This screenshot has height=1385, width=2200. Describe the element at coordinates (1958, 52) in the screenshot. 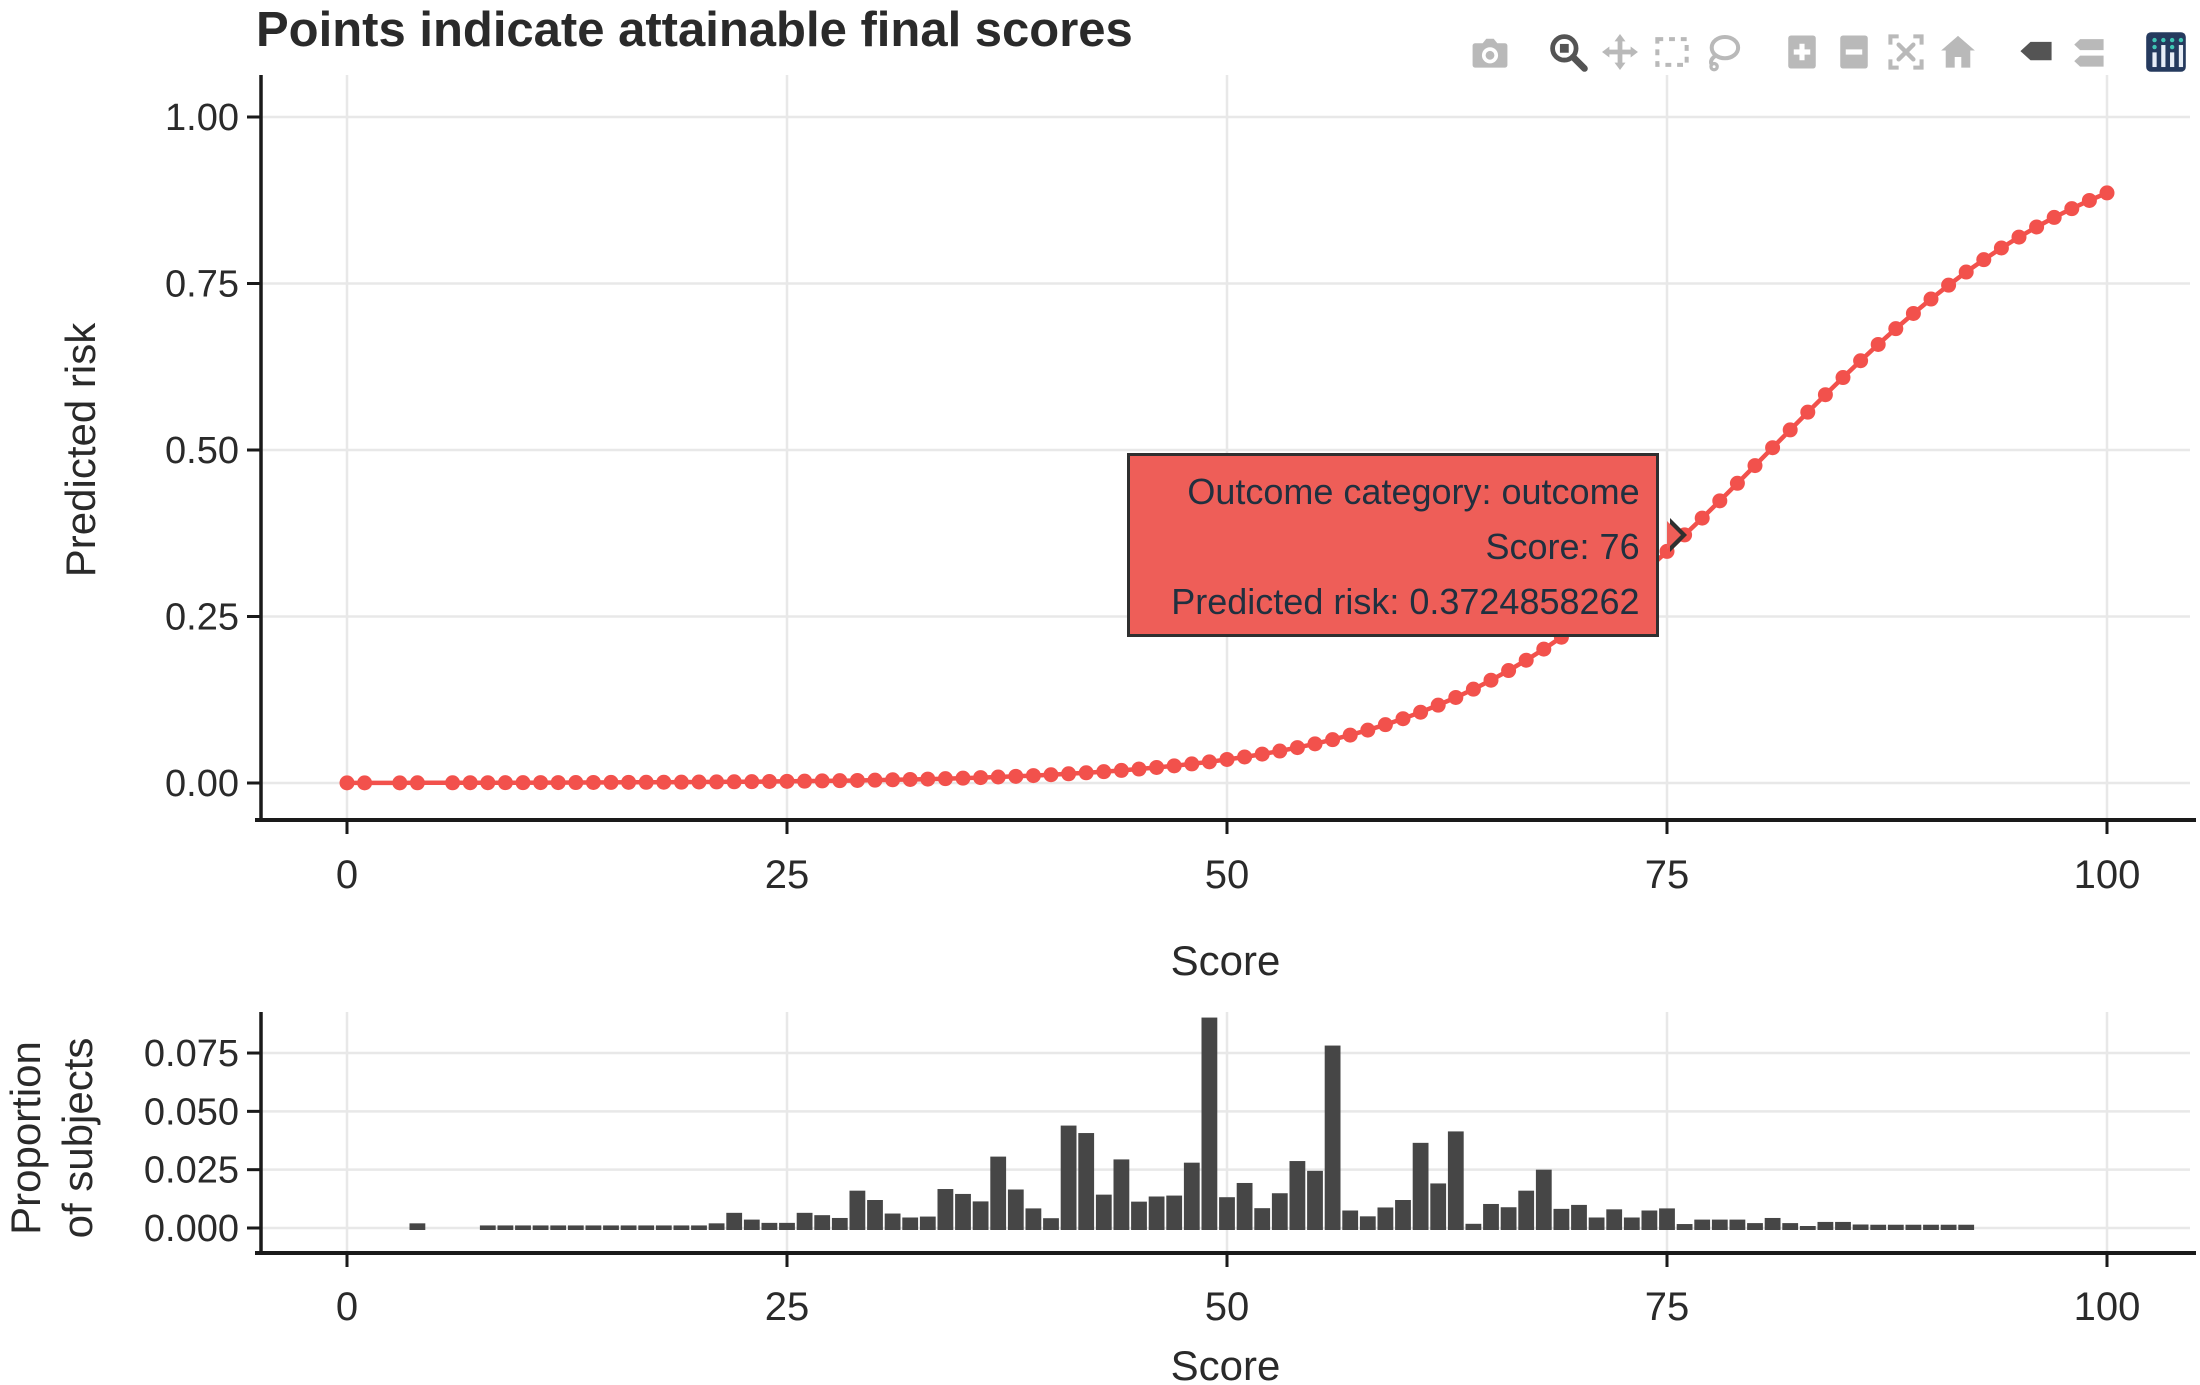

I see `home-button` at that location.